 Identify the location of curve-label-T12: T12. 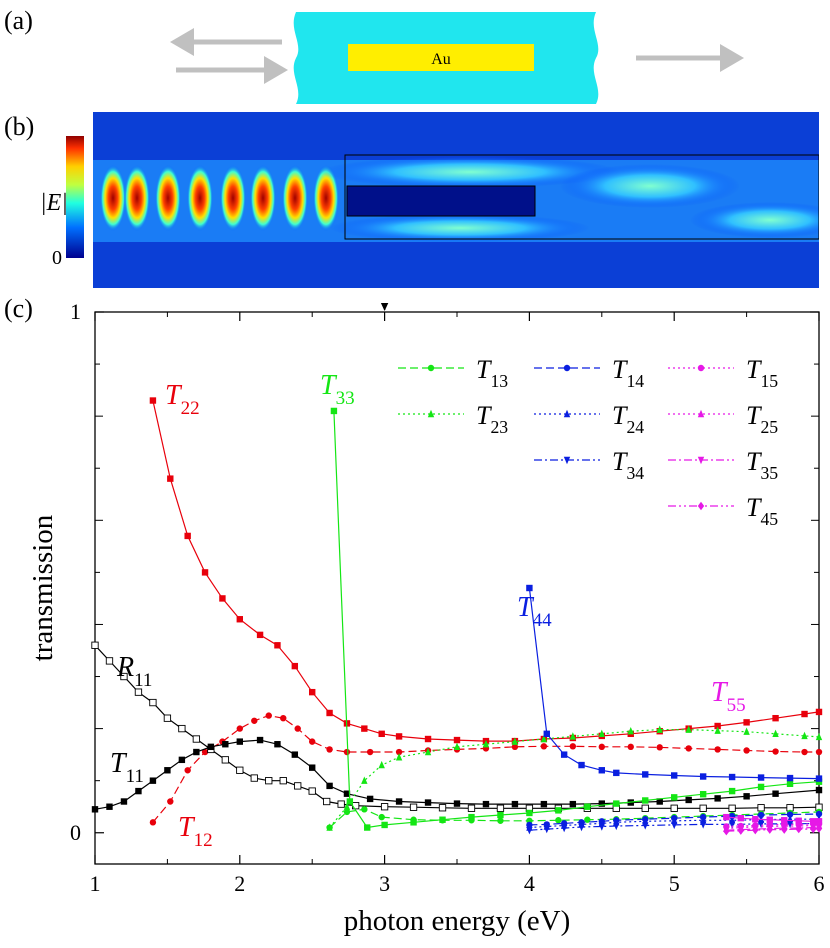
(195, 831).